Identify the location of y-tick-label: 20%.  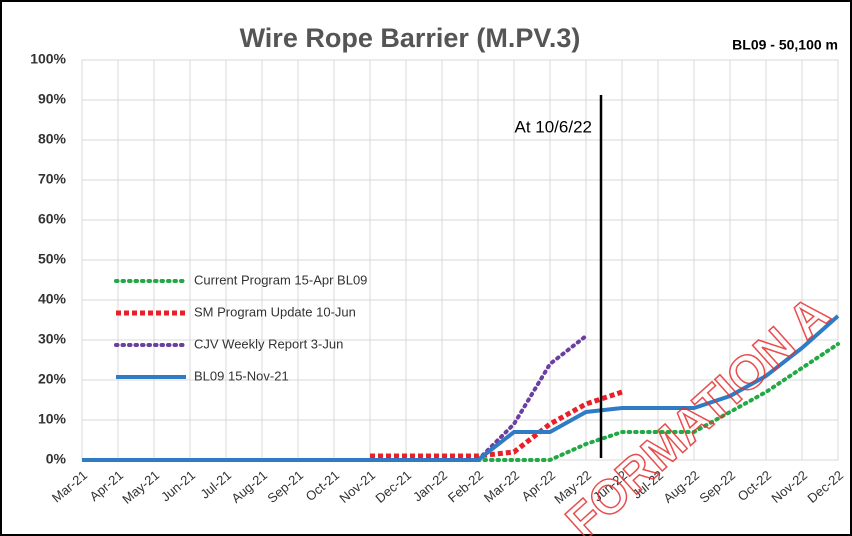
(52, 379).